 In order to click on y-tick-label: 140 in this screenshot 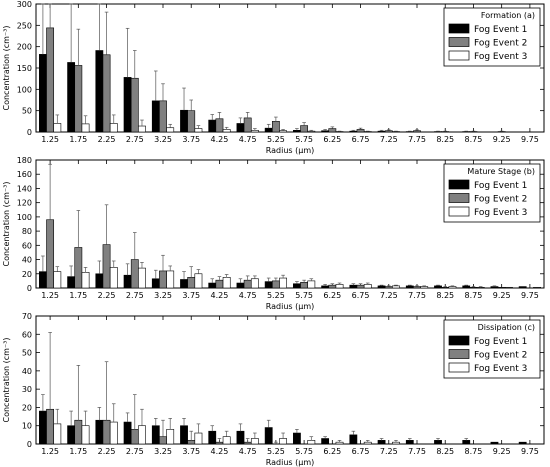, I will do `click(24, 188)`.